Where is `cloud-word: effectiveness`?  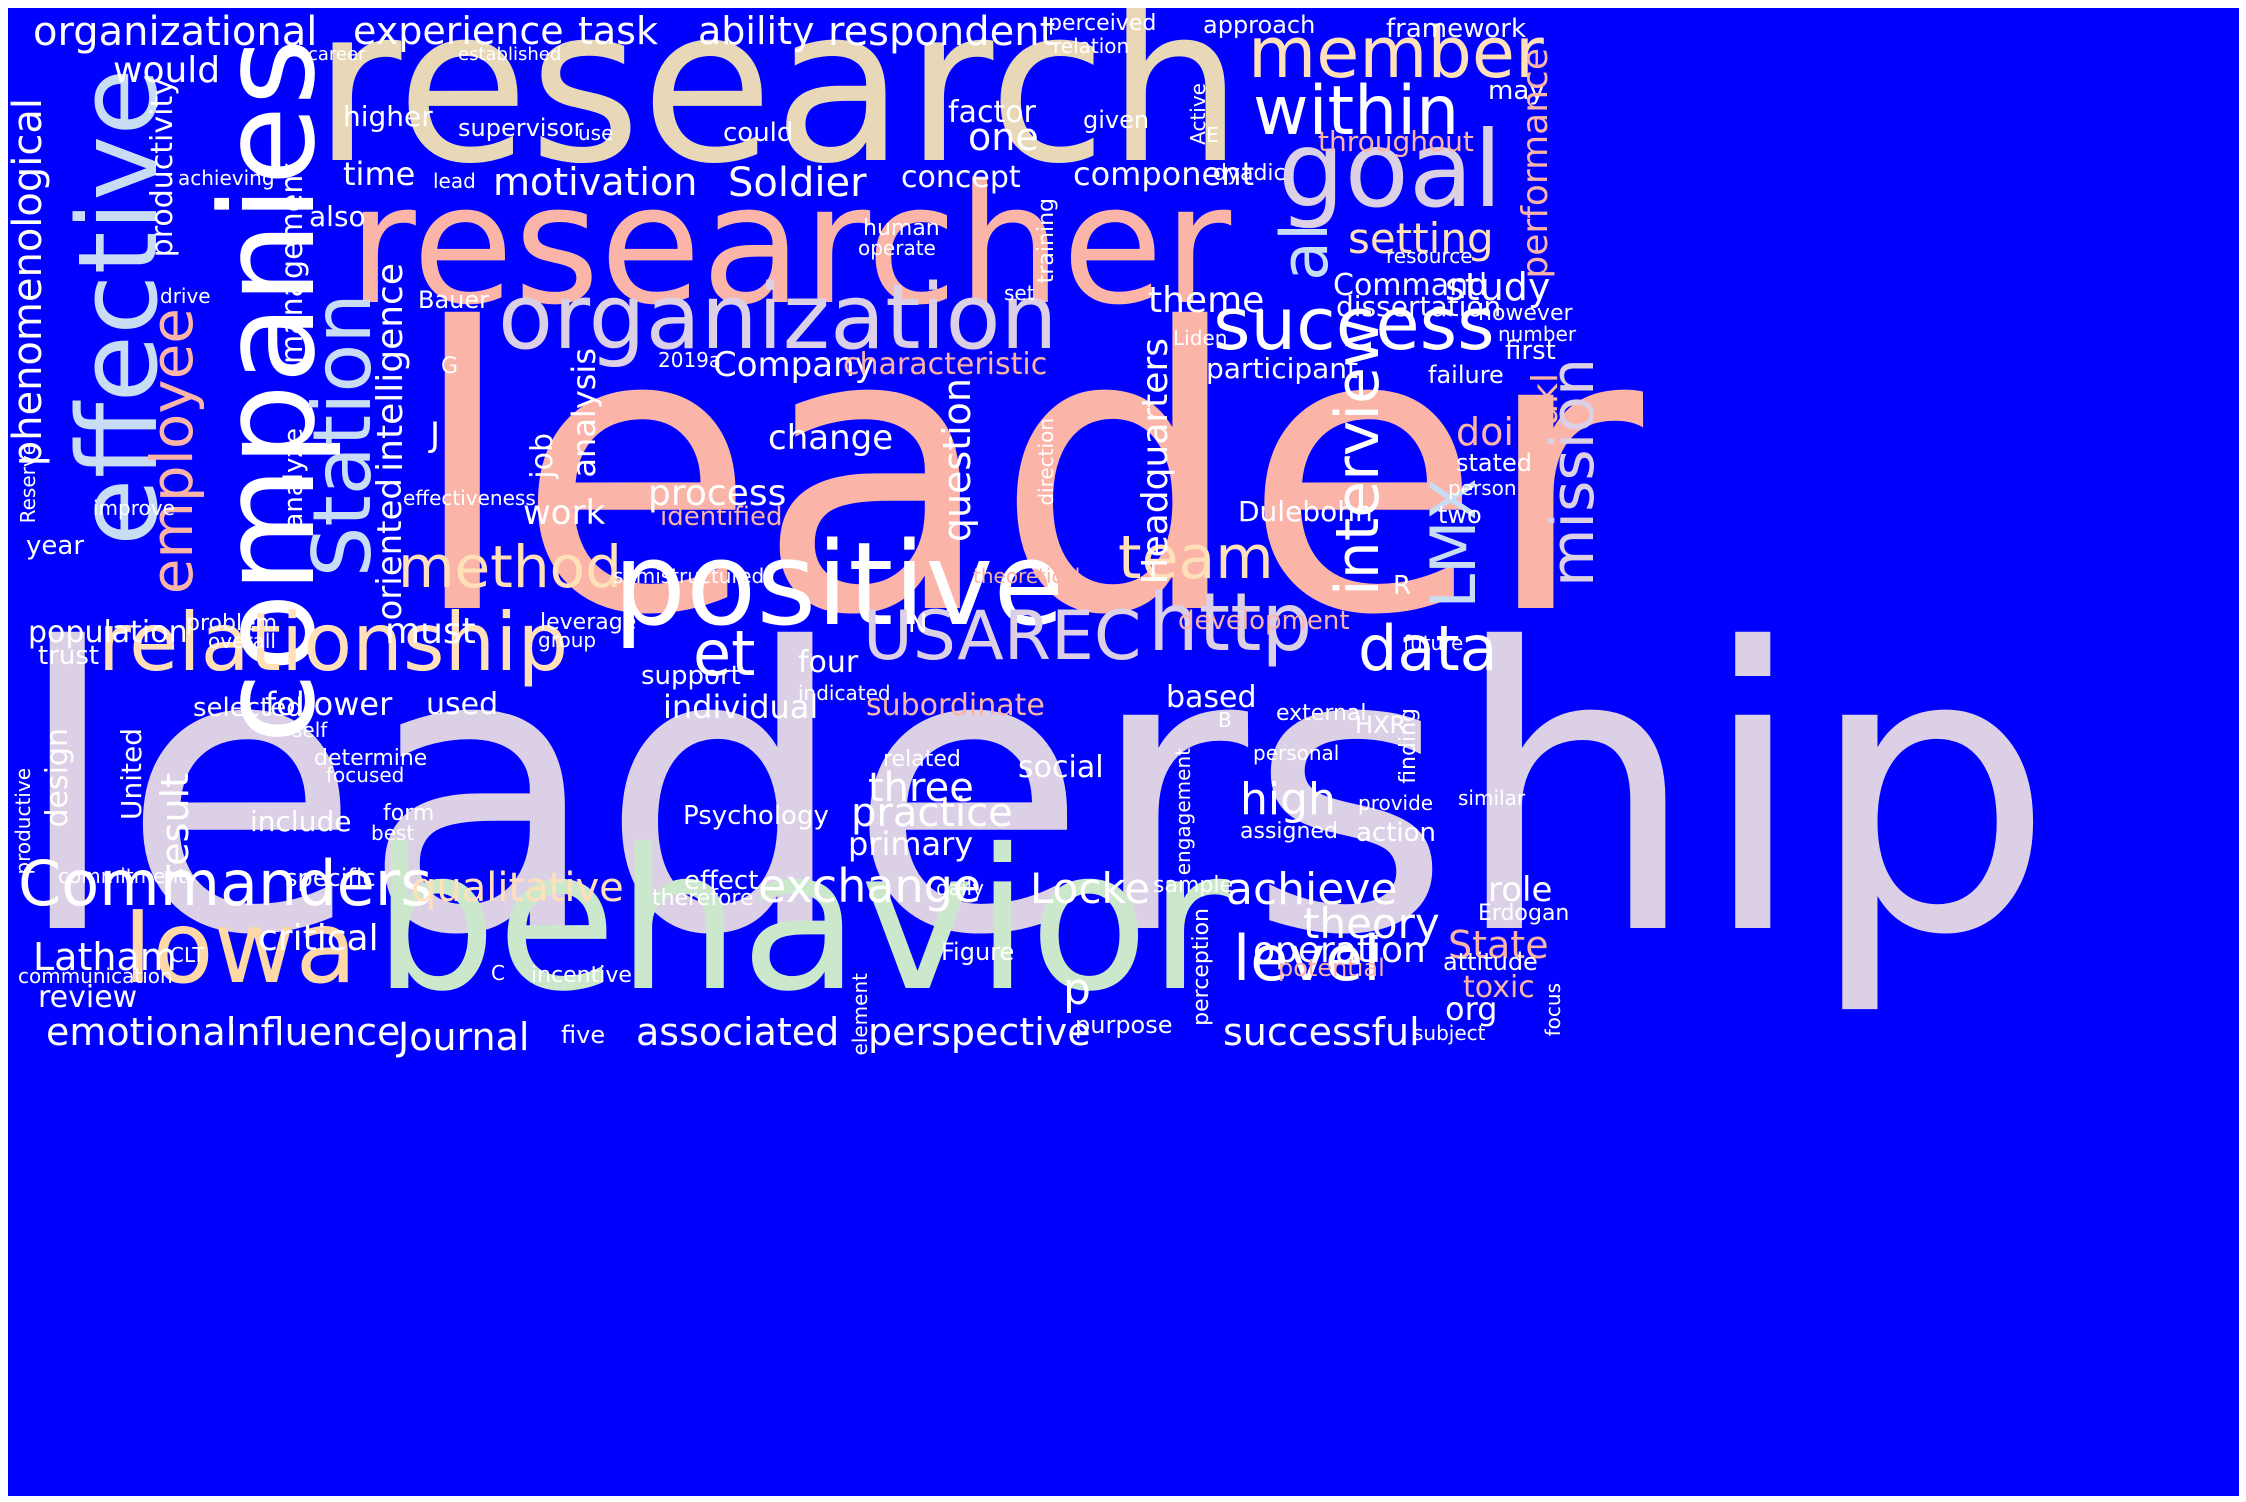 cloud-word: effectiveness is located at coordinates (469, 498).